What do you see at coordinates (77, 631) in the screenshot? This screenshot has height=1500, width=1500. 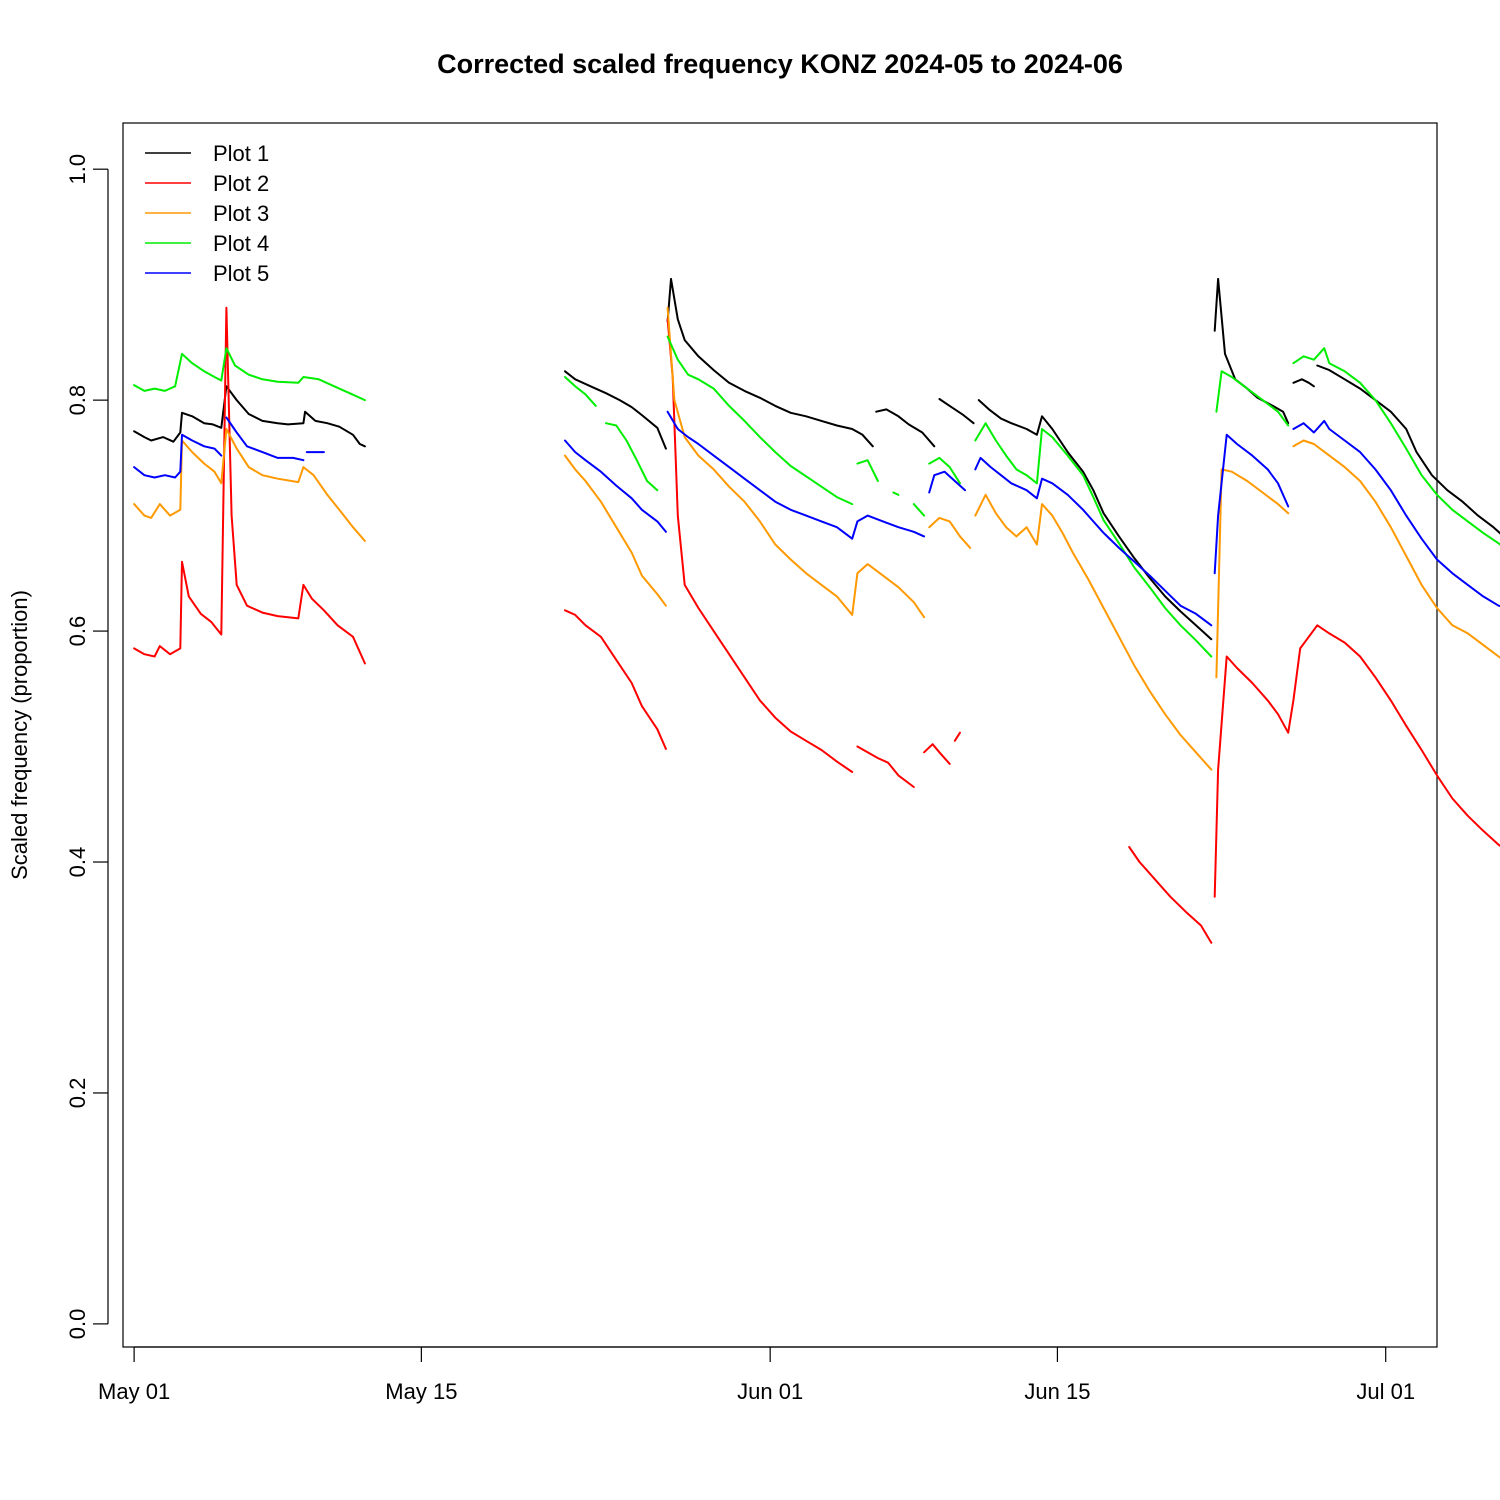 I see `y-tick-label: 0.6` at bounding box center [77, 631].